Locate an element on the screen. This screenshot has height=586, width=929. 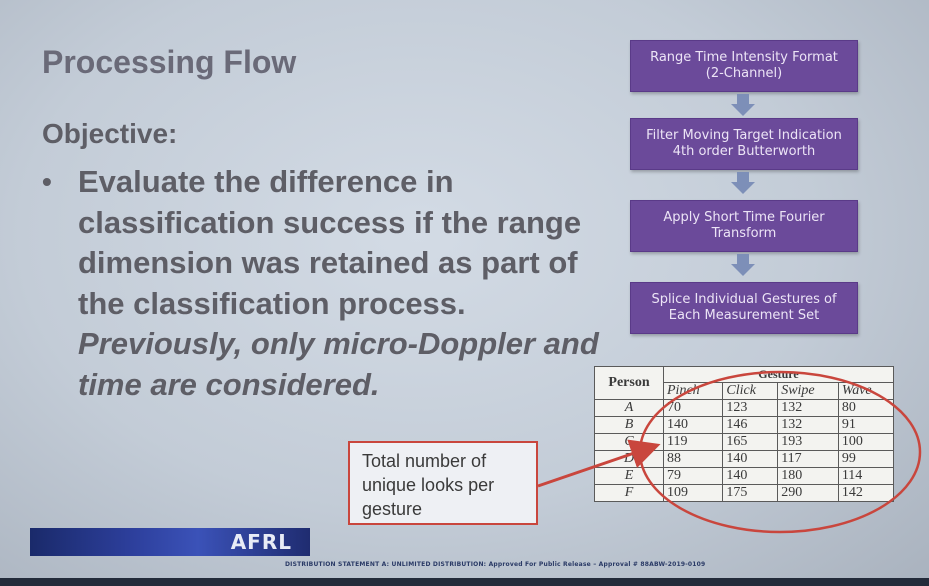
table-row: F 109 175 290 142 is located at coordinates (744, 493).